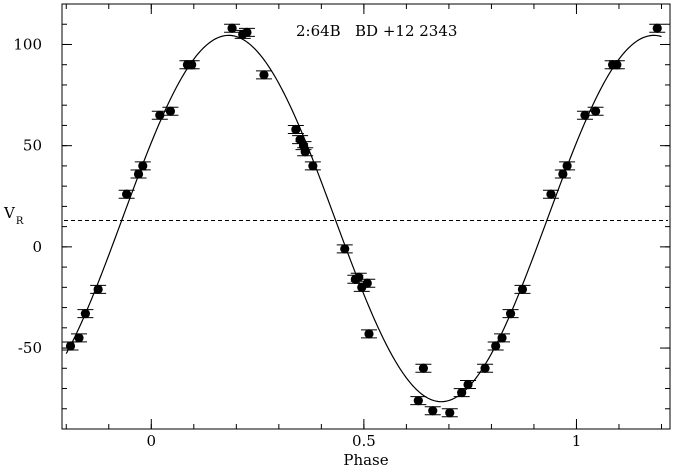  Describe the element at coordinates (20, 221) in the screenshot. I see `y-axis-title-sub: R` at that location.